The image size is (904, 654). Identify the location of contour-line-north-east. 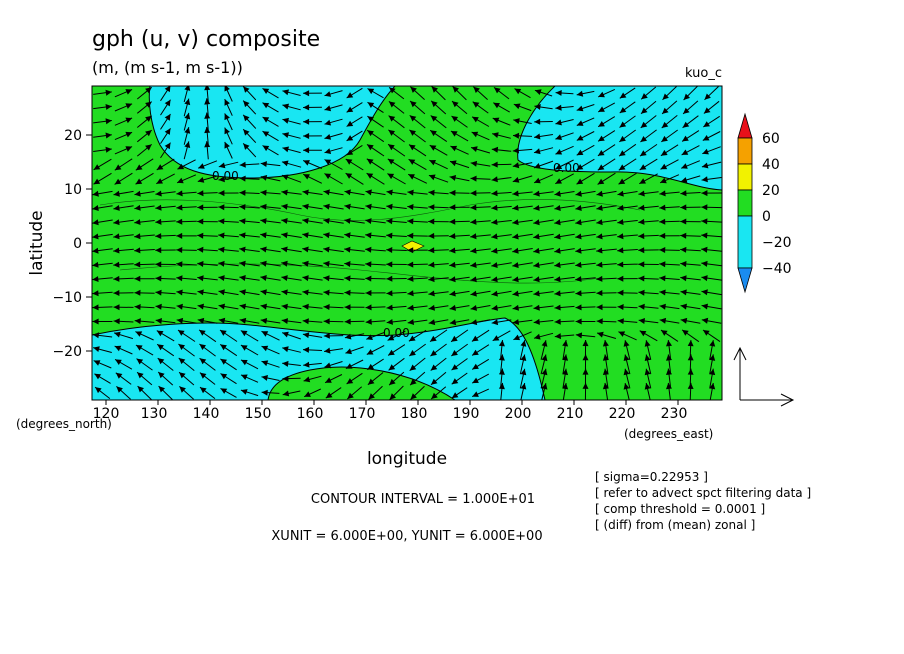
(619, 138).